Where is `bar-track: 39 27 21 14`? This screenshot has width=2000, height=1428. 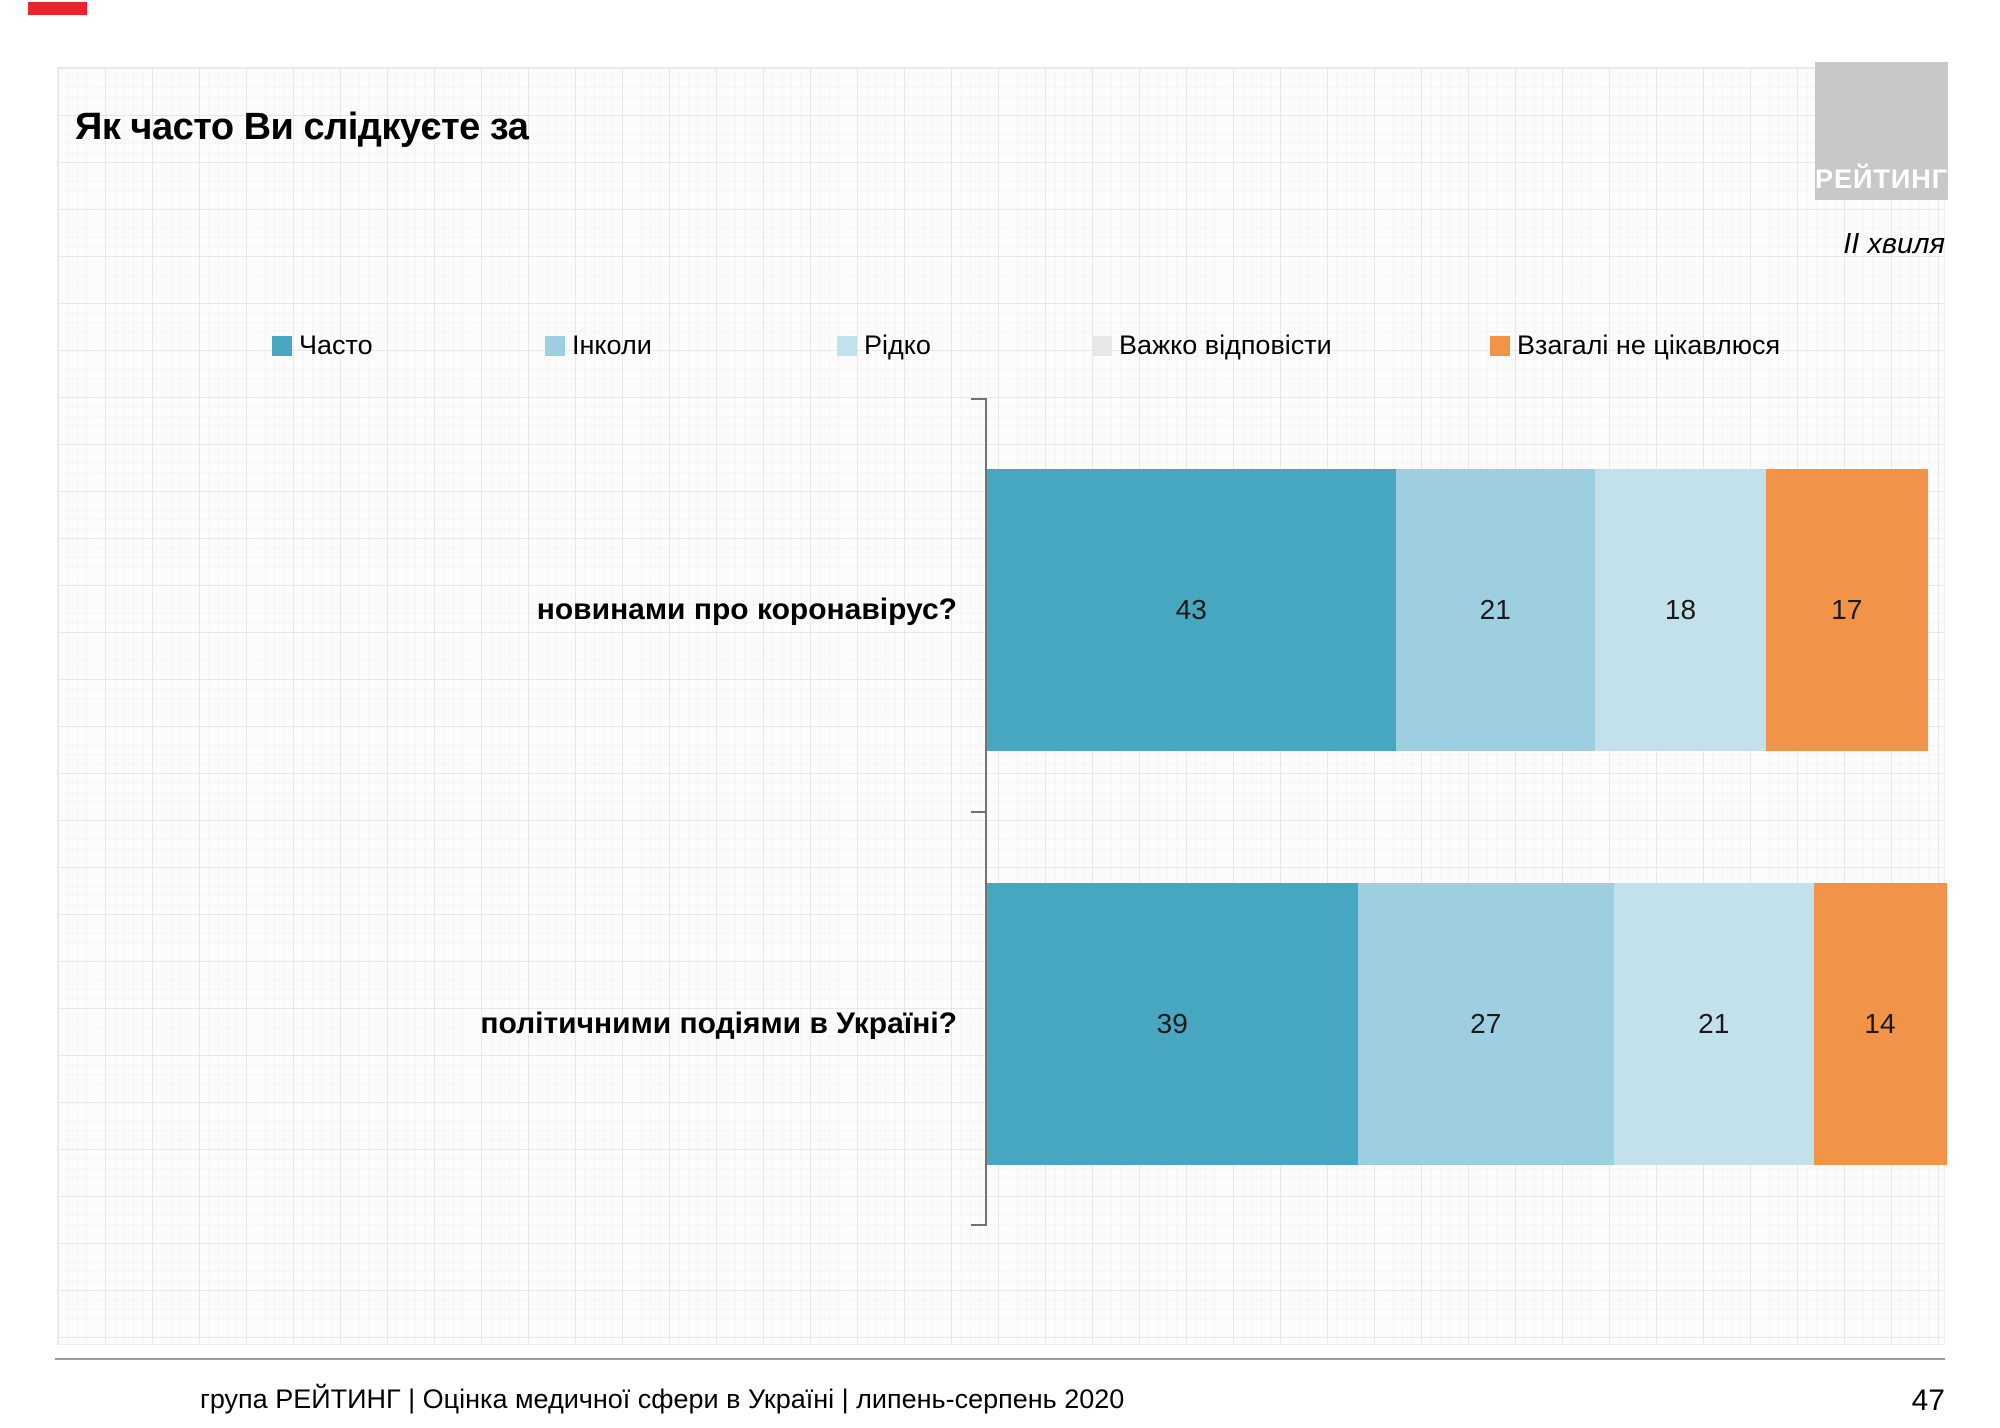
bar-track: 39 27 21 14 is located at coordinates (1467, 1024).